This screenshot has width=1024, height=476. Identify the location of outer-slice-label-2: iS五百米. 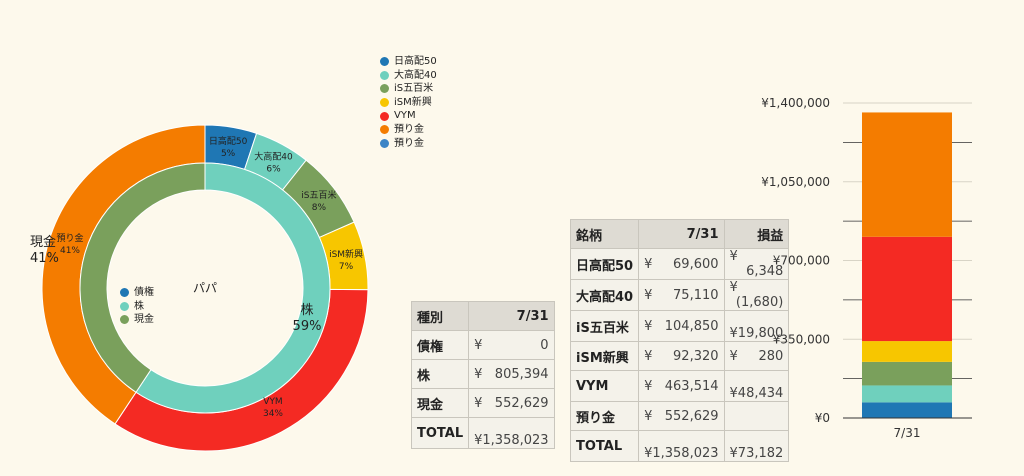
(318, 195).